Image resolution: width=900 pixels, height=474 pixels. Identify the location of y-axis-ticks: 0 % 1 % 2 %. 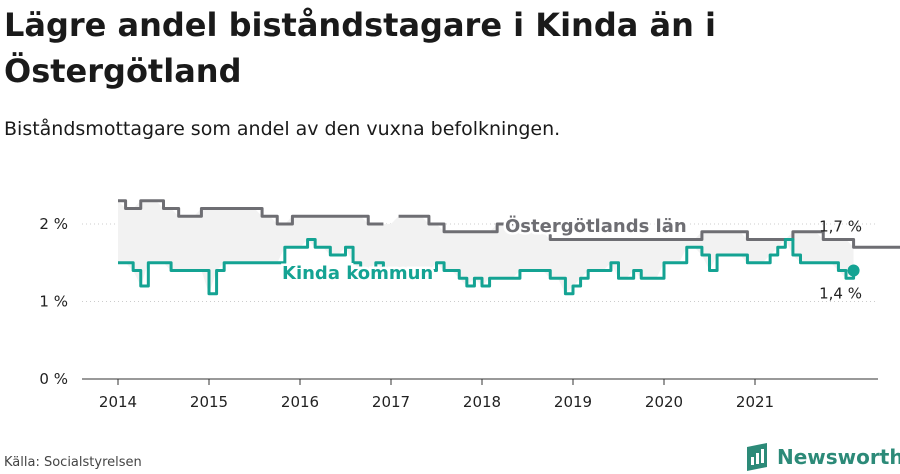
(53, 301).